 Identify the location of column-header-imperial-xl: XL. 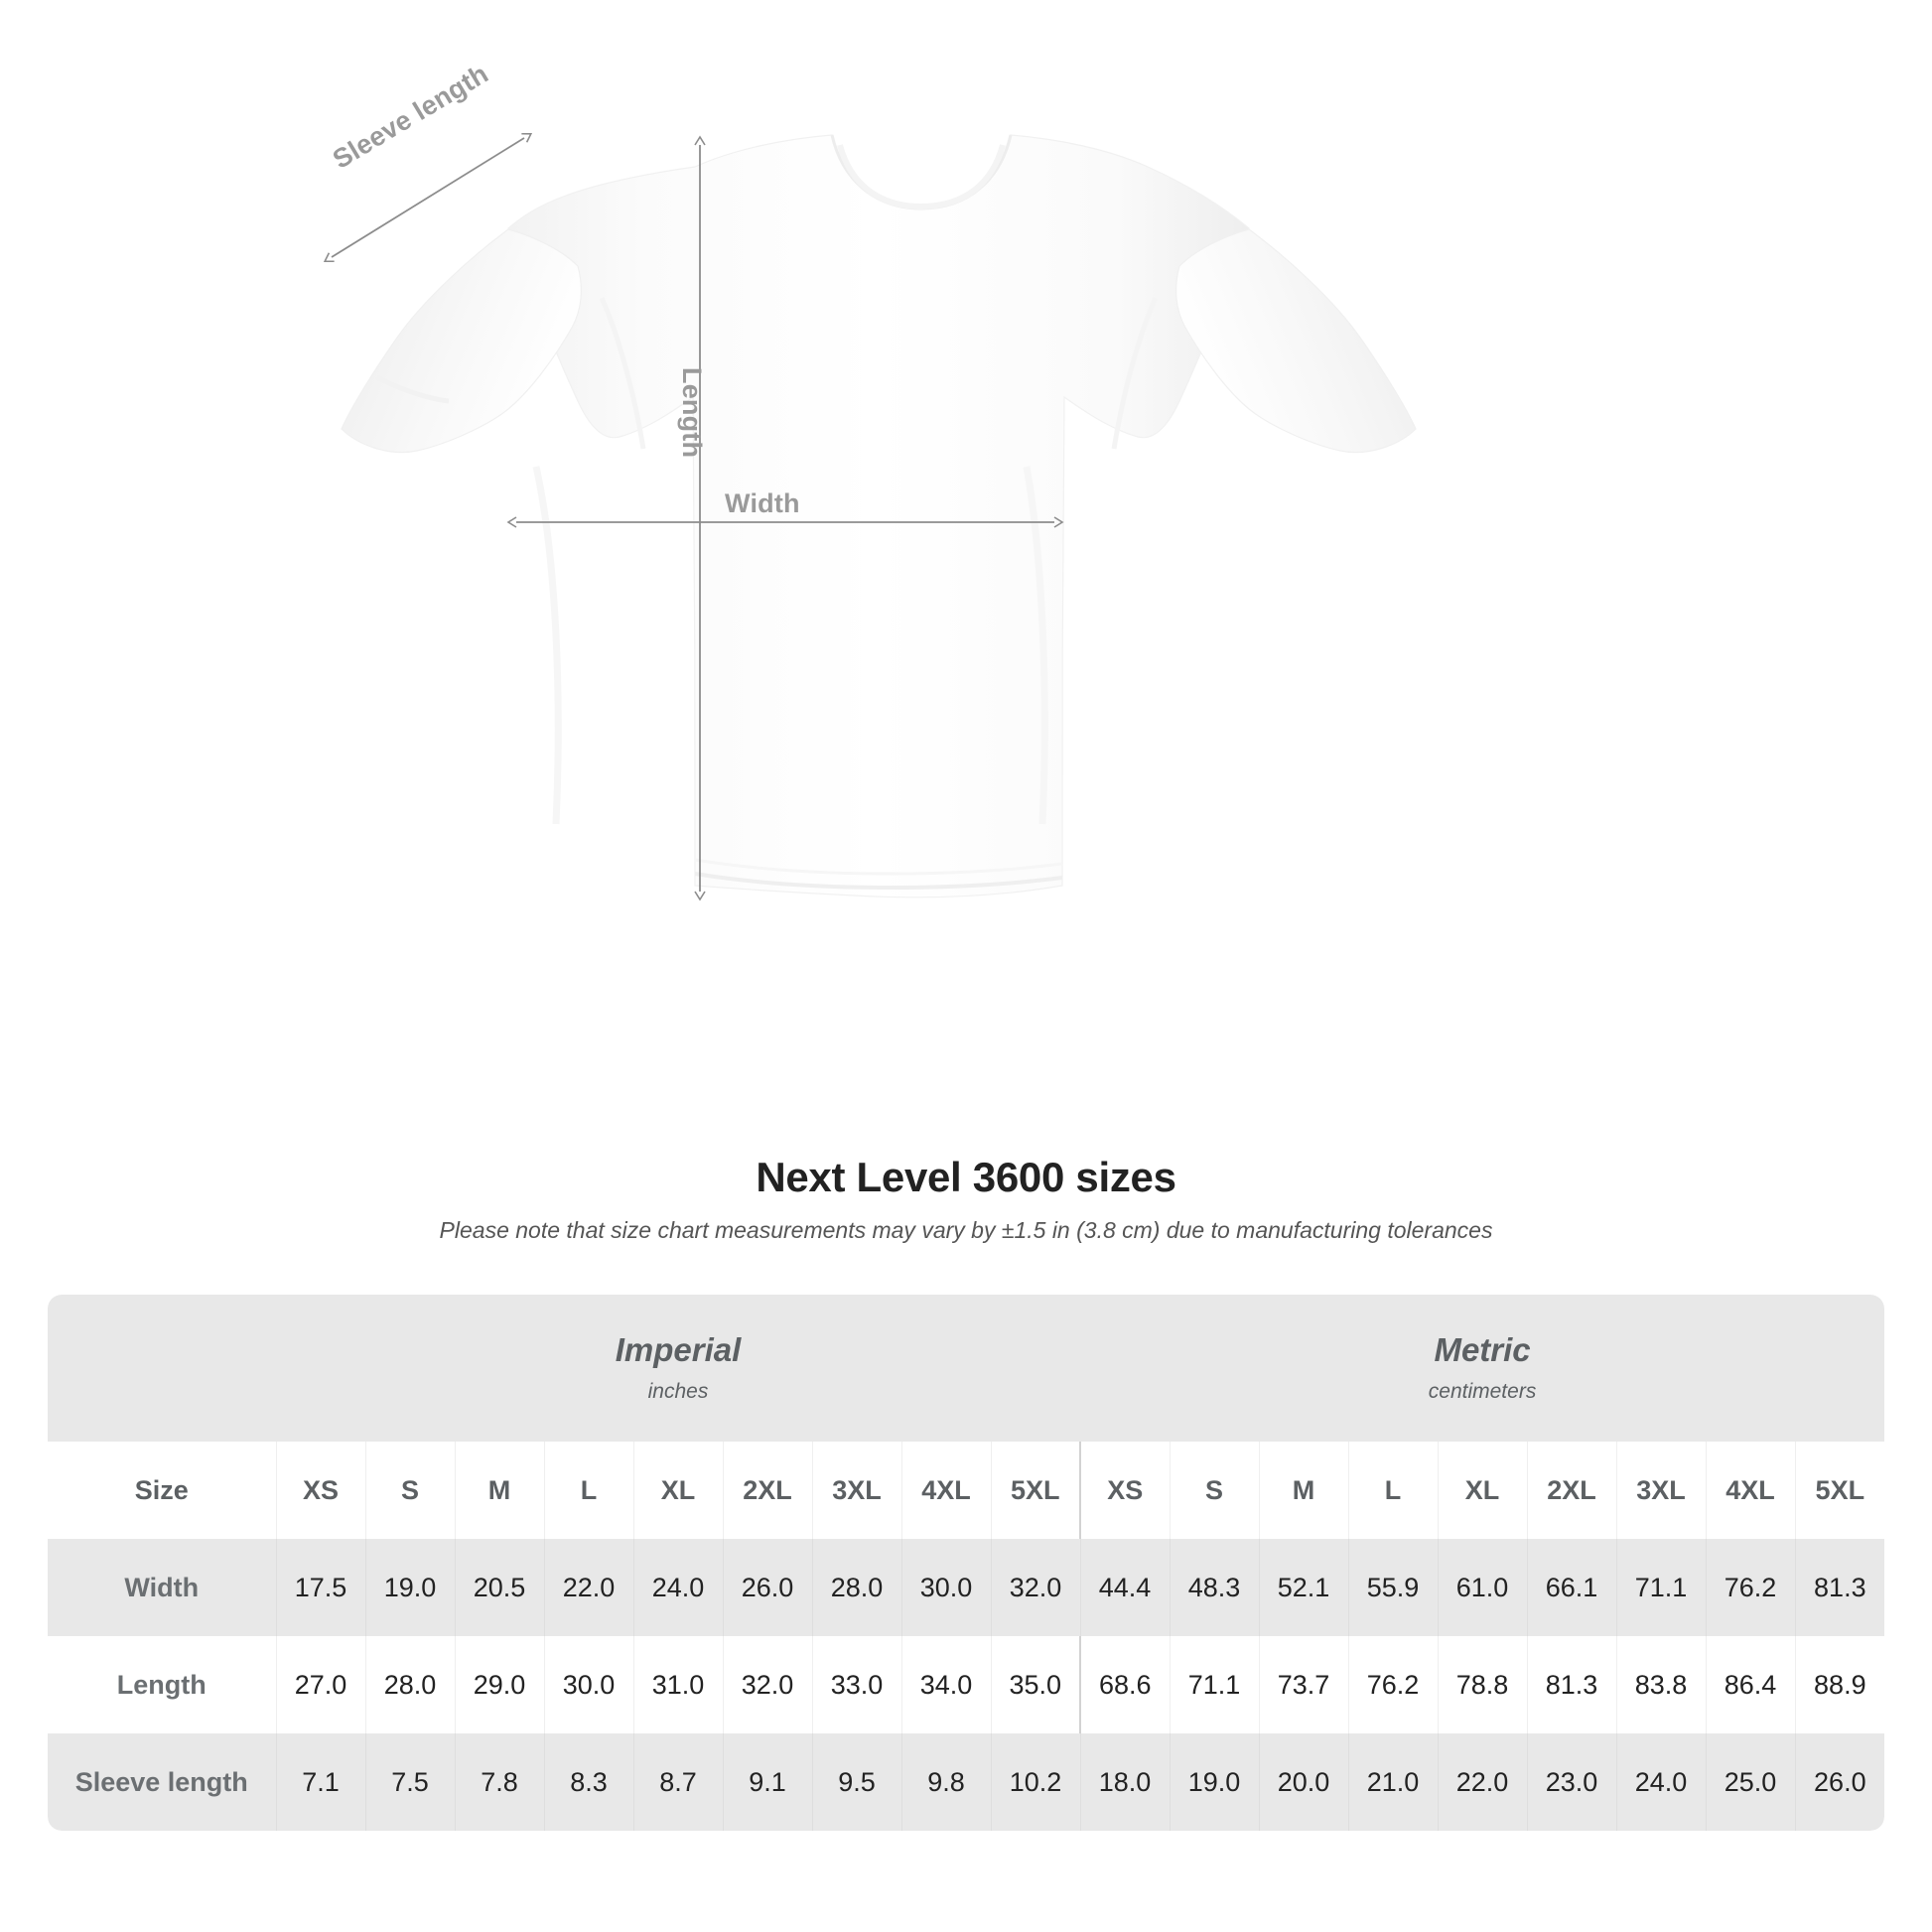
(678, 1491).